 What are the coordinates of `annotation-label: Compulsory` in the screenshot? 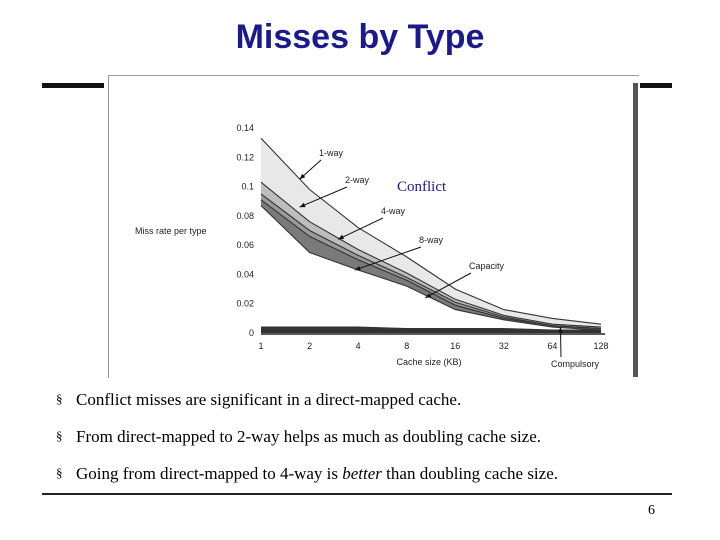 It's located at (575, 364).